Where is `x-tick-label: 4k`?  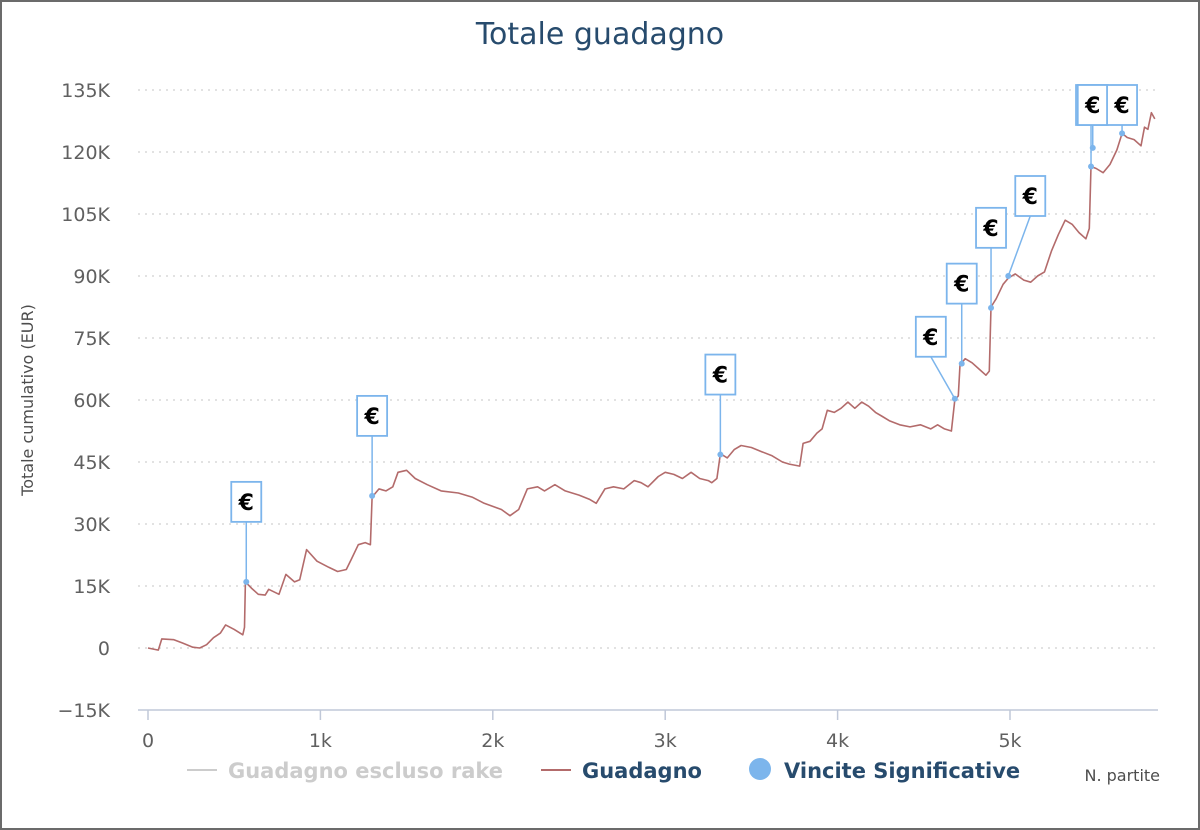
x-tick-label: 4k is located at coordinates (837, 741).